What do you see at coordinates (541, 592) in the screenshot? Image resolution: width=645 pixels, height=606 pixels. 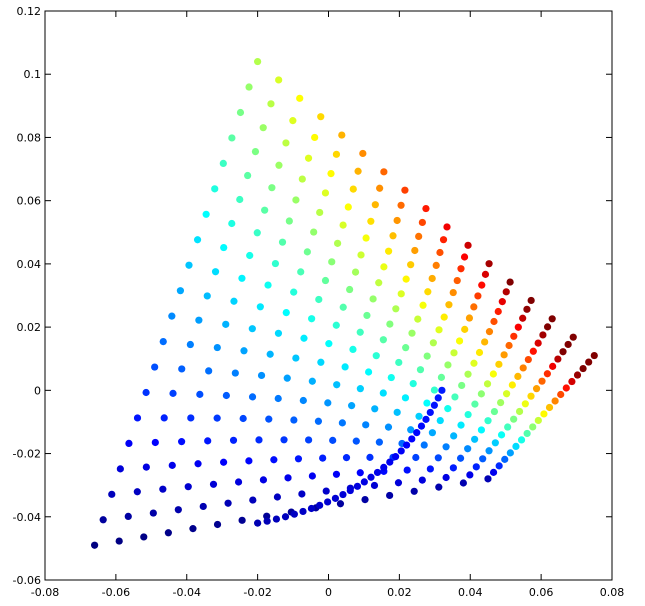 I see `x-tick-label: 0.06` at bounding box center [541, 592].